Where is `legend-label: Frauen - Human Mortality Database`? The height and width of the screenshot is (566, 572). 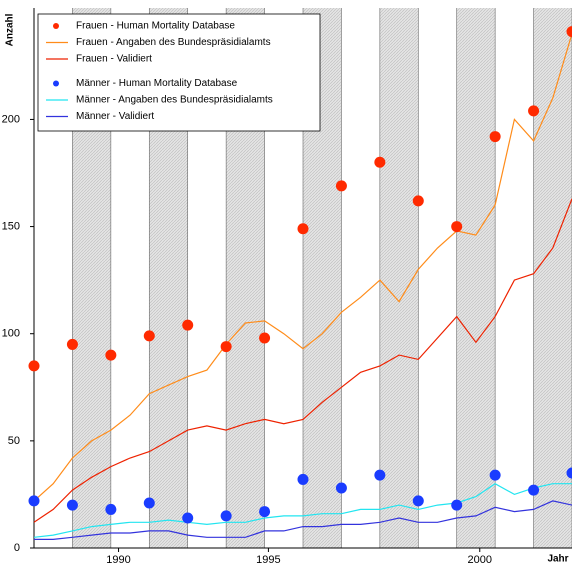
legend-label: Frauen - Human Mortality Database is located at coordinates (155, 26).